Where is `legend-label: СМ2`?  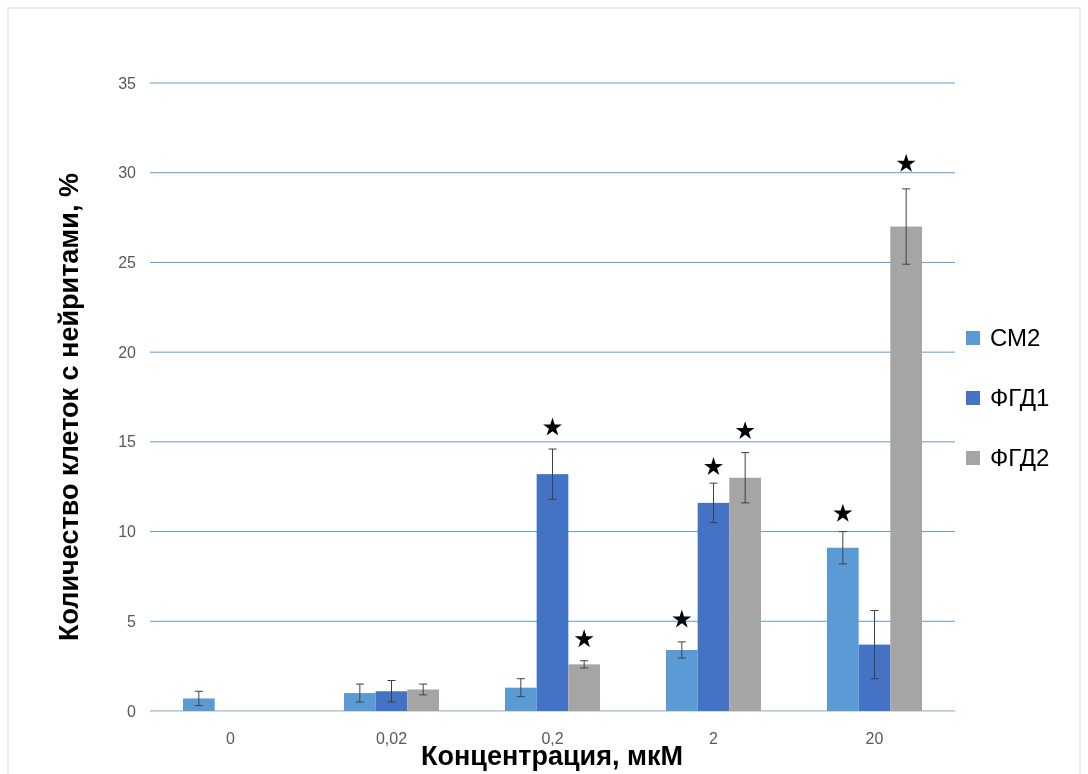
legend-label: СМ2 is located at coordinates (1015, 337).